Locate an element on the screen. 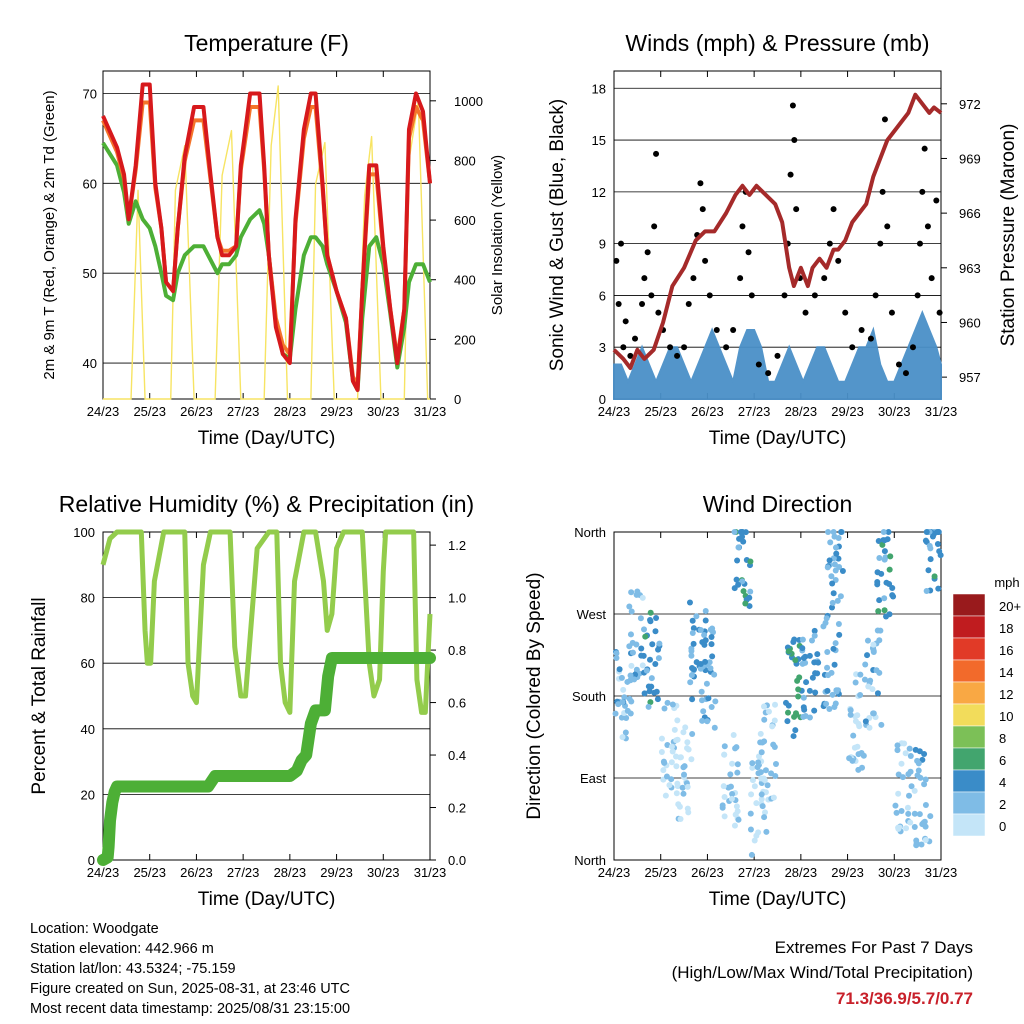 Image resolution: width=1024 pixels, height=1024 pixels. x-tick-label: 26/23 is located at coordinates (707, 872).